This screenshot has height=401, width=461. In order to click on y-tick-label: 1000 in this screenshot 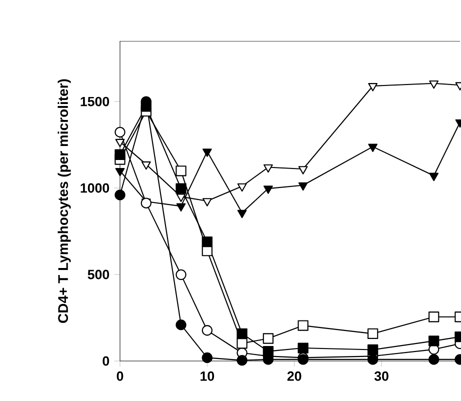, I will do `click(95, 188)`.